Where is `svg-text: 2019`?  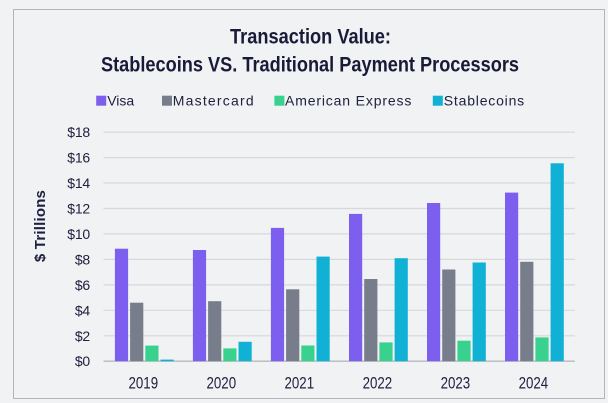 svg-text: 2019 is located at coordinates (144, 383).